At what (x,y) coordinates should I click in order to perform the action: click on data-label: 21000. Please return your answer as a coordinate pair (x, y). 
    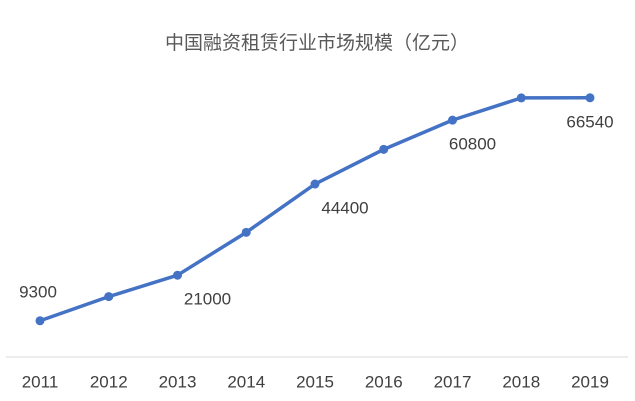
    Looking at the image, I should click on (207, 299).